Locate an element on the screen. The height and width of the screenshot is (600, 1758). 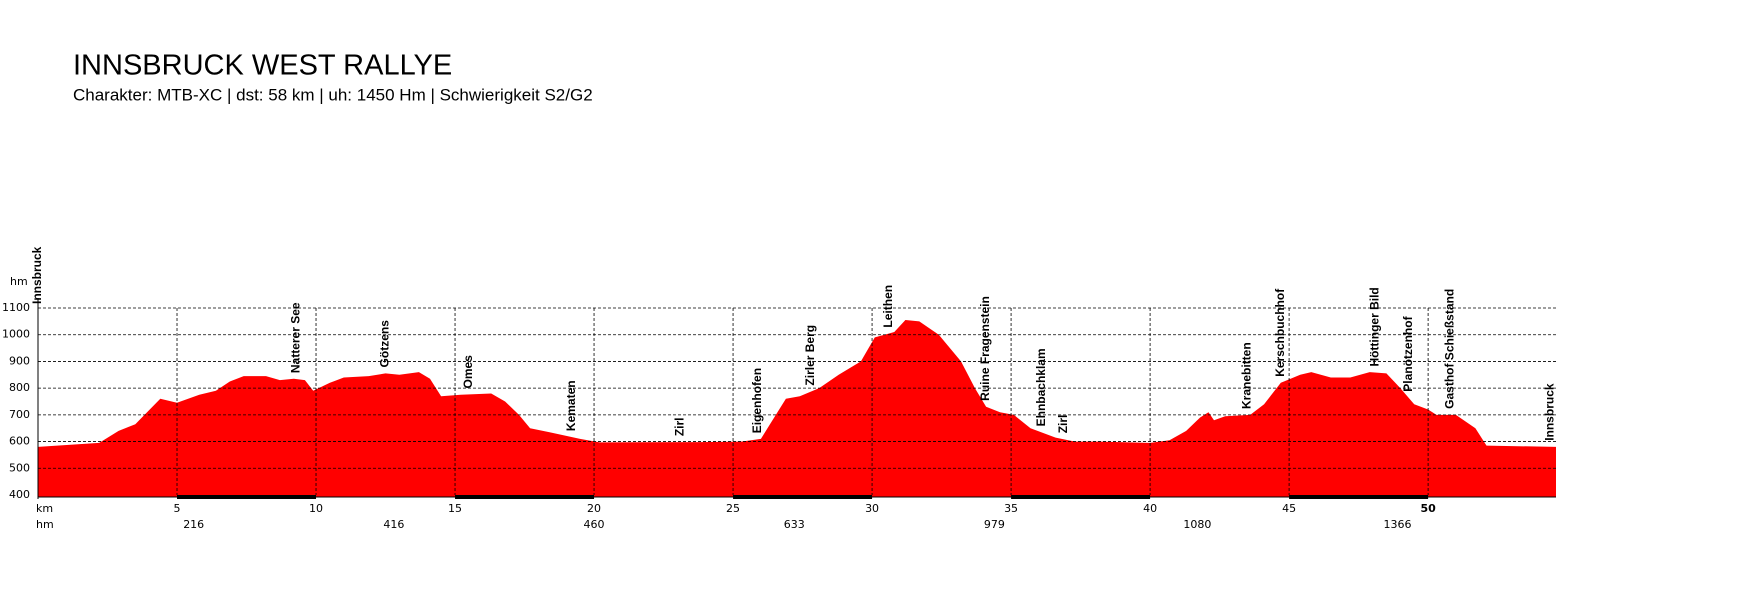
x-tick-label: 25 is located at coordinates (733, 508).